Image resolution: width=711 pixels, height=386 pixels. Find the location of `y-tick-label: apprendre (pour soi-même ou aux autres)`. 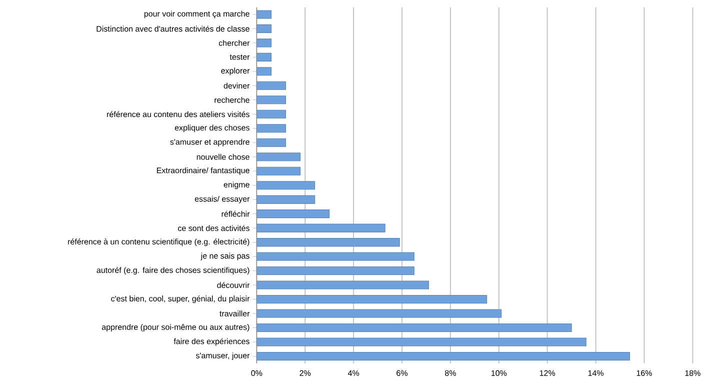

y-tick-label: apprendre (pour soi-même ou aux autres) is located at coordinates (176, 328).